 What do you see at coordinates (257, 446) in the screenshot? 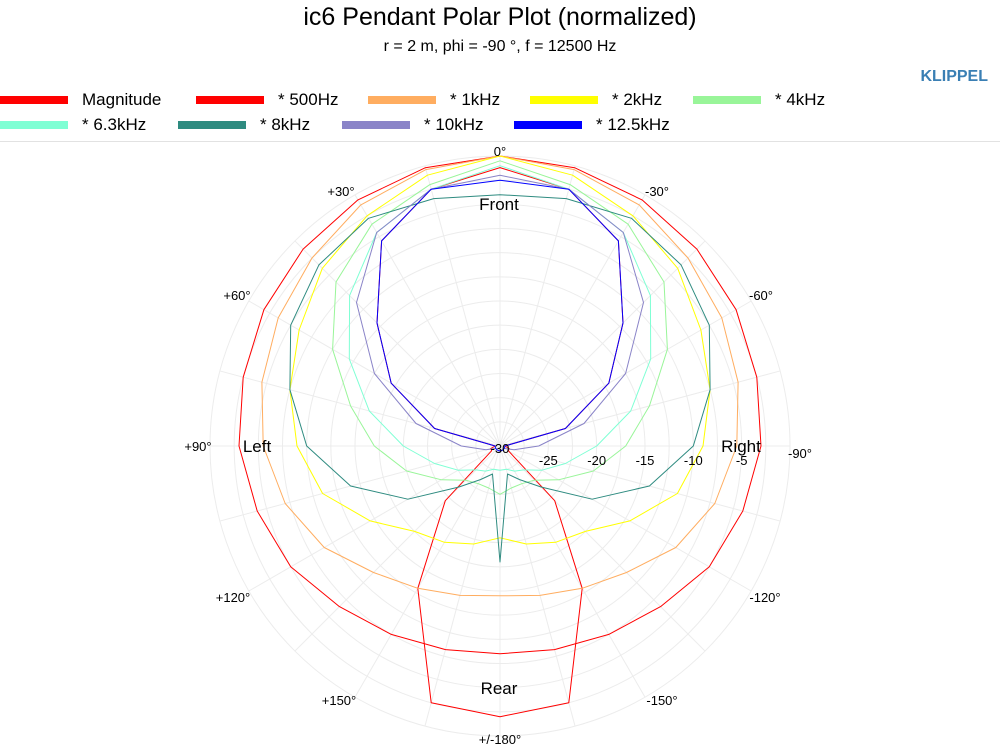
I see `region-label: Left` at bounding box center [257, 446].